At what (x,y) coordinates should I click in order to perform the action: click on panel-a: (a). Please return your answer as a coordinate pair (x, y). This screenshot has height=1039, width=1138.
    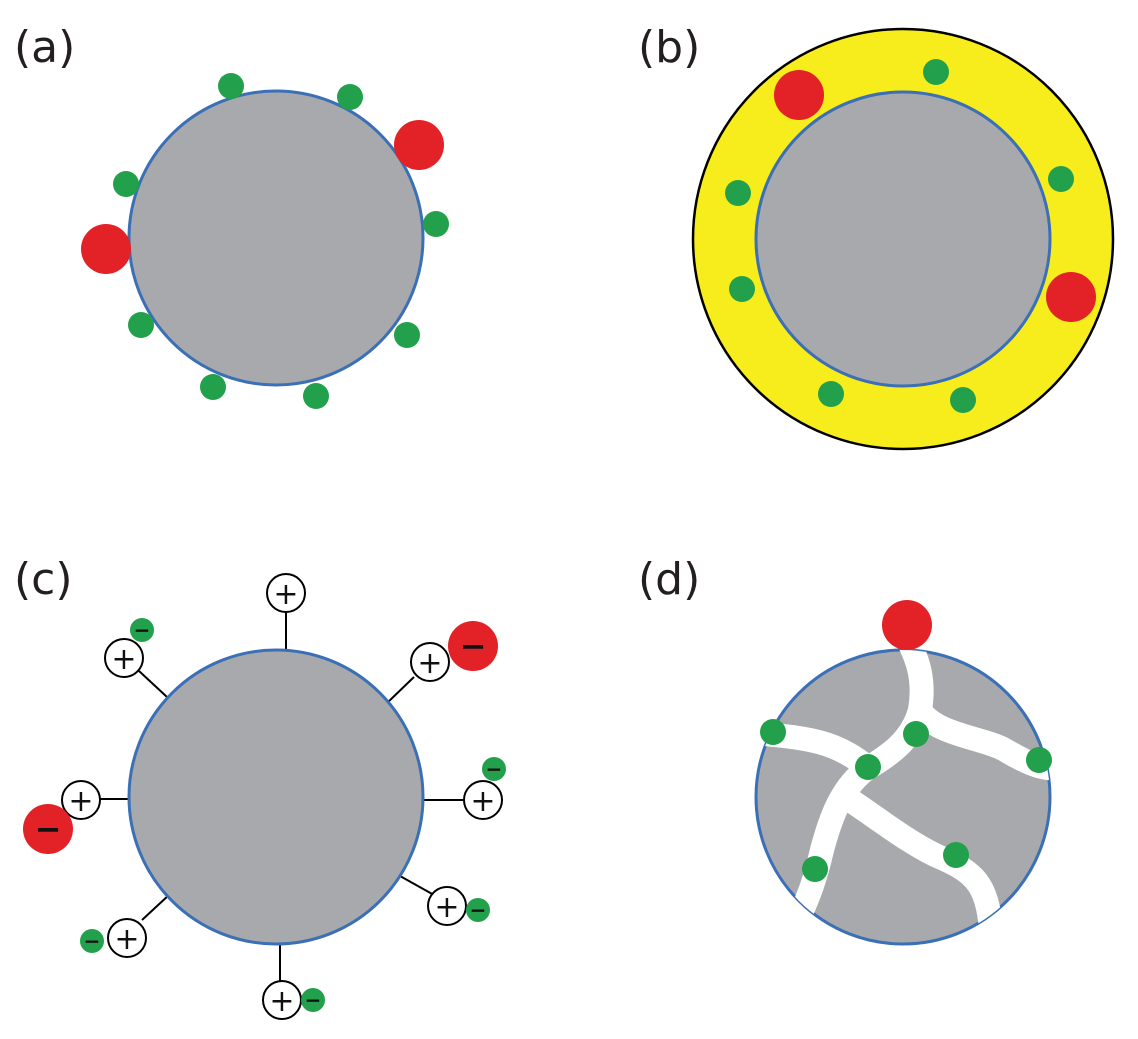
    Looking at the image, I should click on (231, 215).